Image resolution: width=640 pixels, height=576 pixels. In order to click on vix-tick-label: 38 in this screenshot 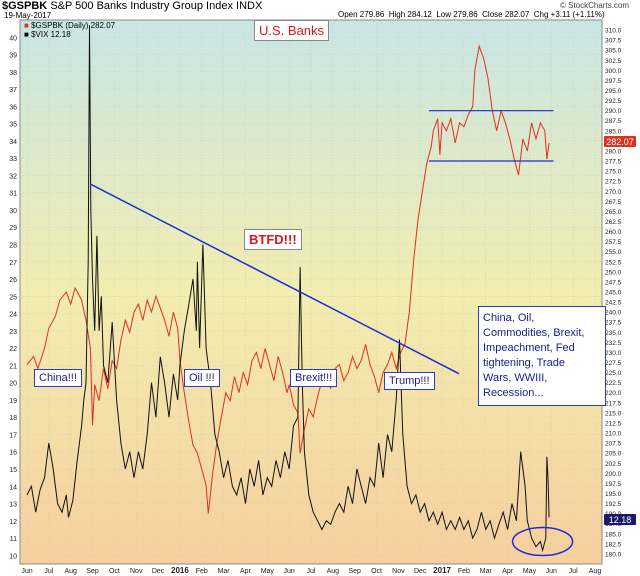, I will do `click(13, 73)`.